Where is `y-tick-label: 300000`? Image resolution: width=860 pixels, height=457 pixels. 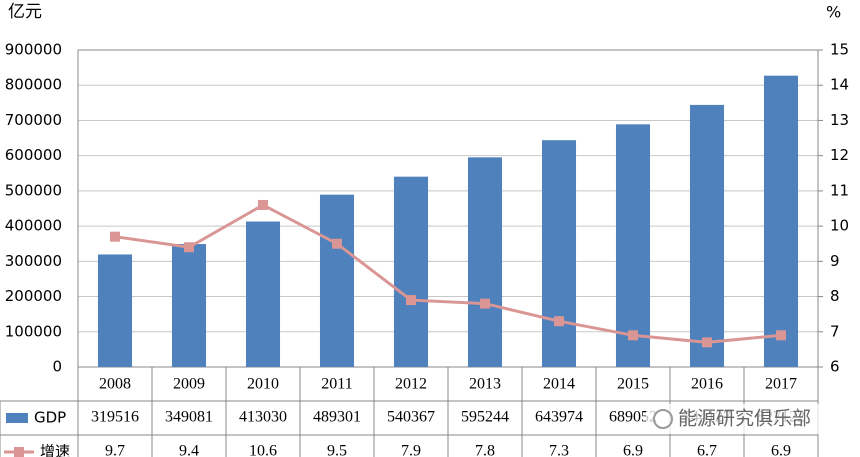
y-tick-label: 300000 is located at coordinates (33, 261).